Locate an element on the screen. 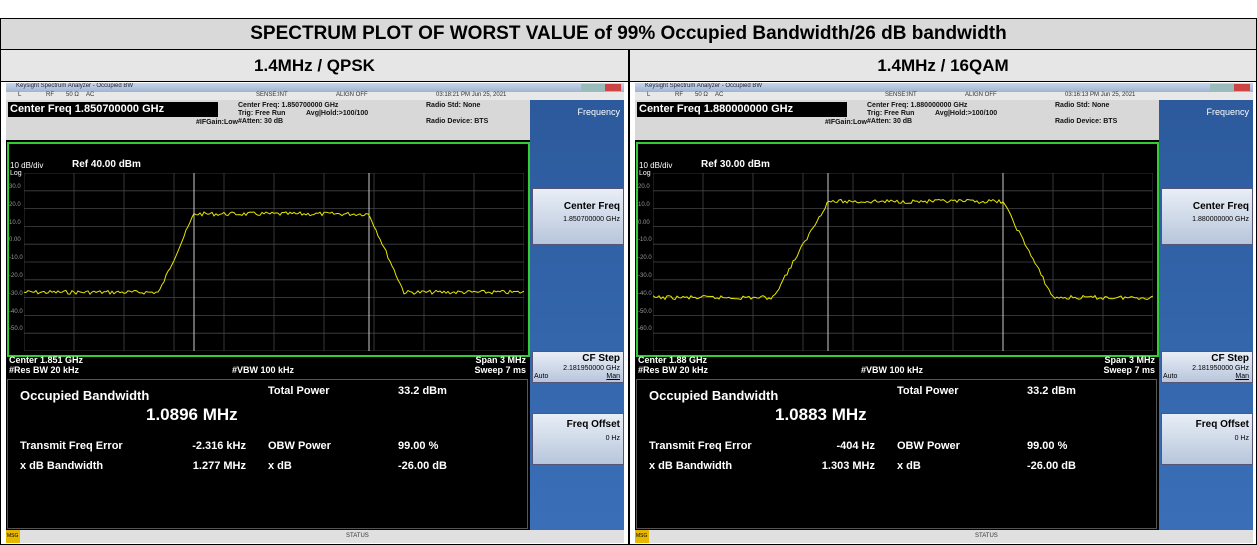 The height and width of the screenshot is (545, 1257). setting: Center Freq: 1.850700000 GHz is located at coordinates (288, 105).